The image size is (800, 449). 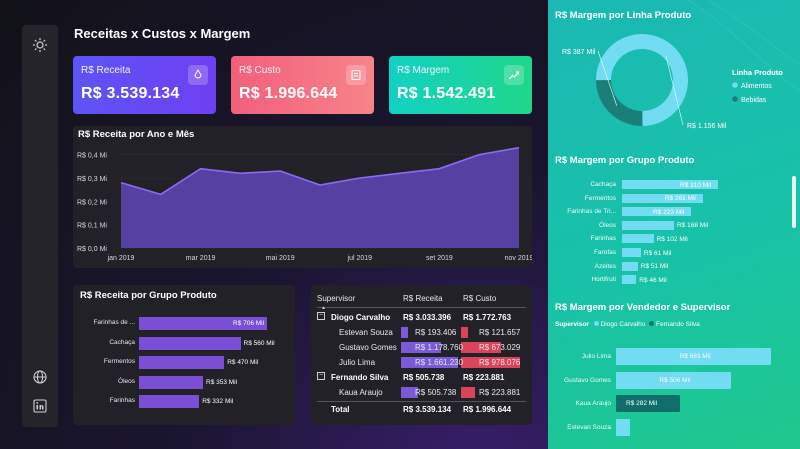 I want to click on kpi-card-custo: R$ Custo R$ 1.996.644, so click(x=302, y=85).